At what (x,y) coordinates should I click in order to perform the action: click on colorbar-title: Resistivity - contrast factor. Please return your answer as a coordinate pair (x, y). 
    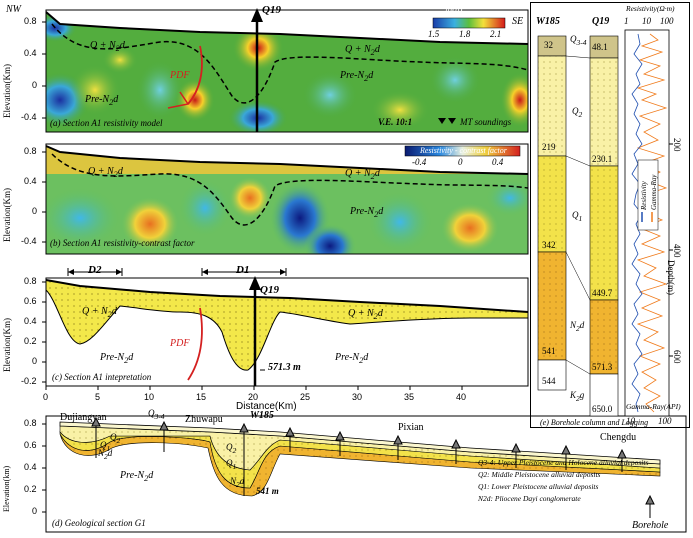
    Looking at the image, I should click on (463, 150).